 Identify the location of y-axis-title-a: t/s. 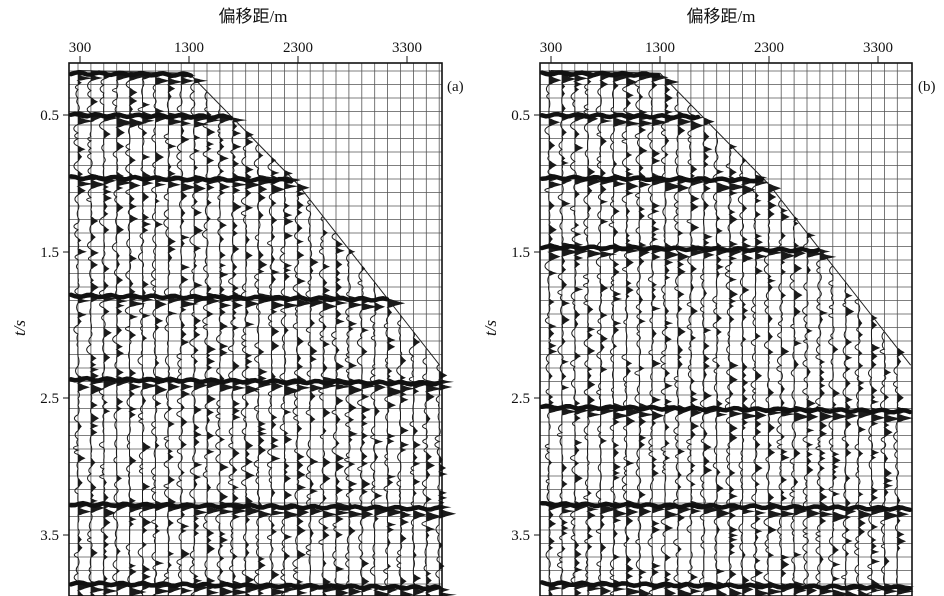
(19, 328).